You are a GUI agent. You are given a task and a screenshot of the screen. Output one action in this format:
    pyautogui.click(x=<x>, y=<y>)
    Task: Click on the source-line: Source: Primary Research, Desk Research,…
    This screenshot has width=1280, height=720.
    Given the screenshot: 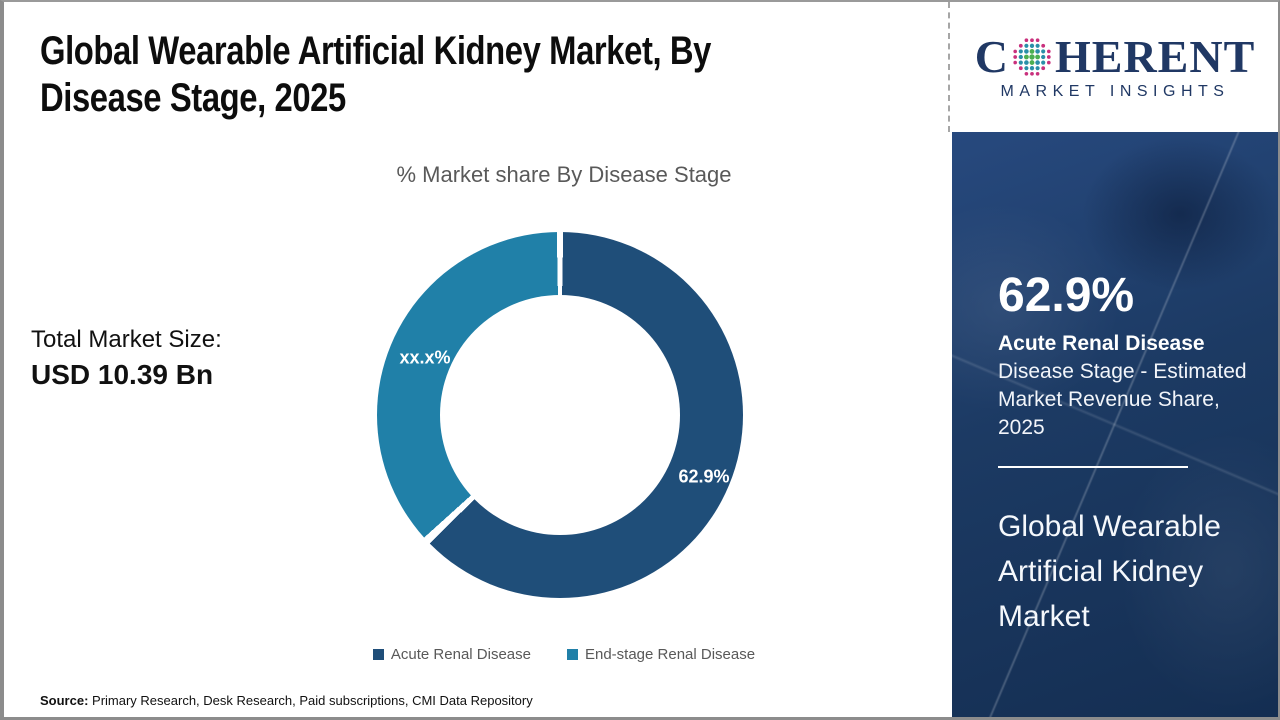 What is the action you would take?
    pyautogui.click(x=286, y=700)
    